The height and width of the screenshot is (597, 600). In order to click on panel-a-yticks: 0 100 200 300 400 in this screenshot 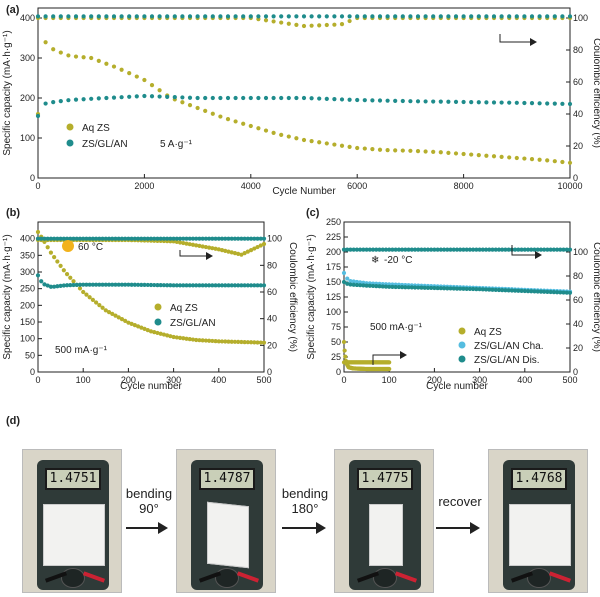, I will do `click(31, 98)`.